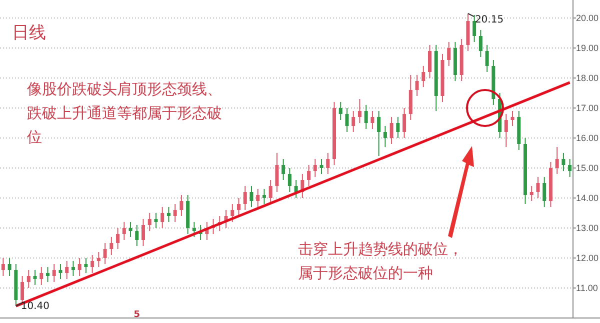  I want to click on y-tick-label: 11.00, so click(587, 288).